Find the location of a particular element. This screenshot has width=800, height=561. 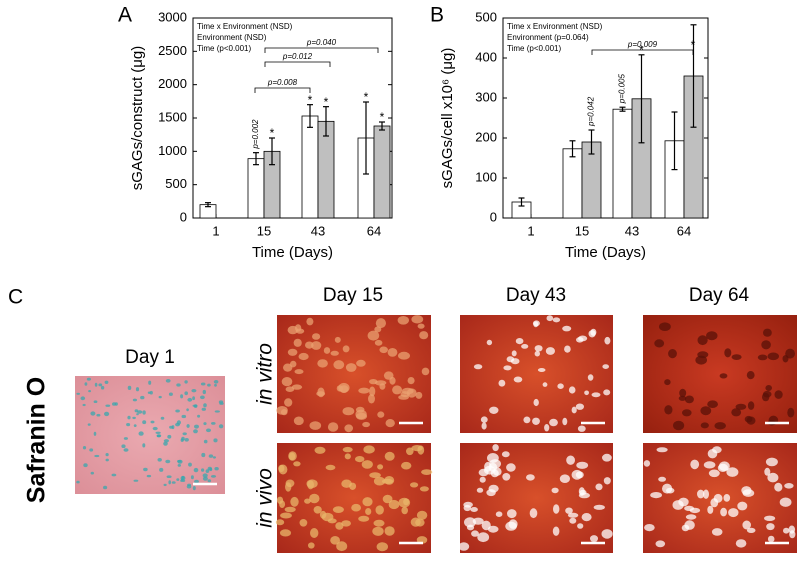

y-tick-label: 100 is located at coordinates (486, 176).